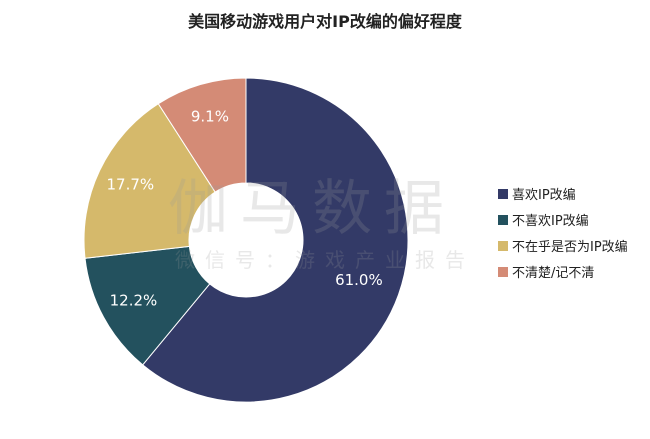 The width and height of the screenshot is (650, 439). What do you see at coordinates (553, 273) in the screenshot?
I see `legend-label-unsure: 不清楚/记不清` at bounding box center [553, 273].